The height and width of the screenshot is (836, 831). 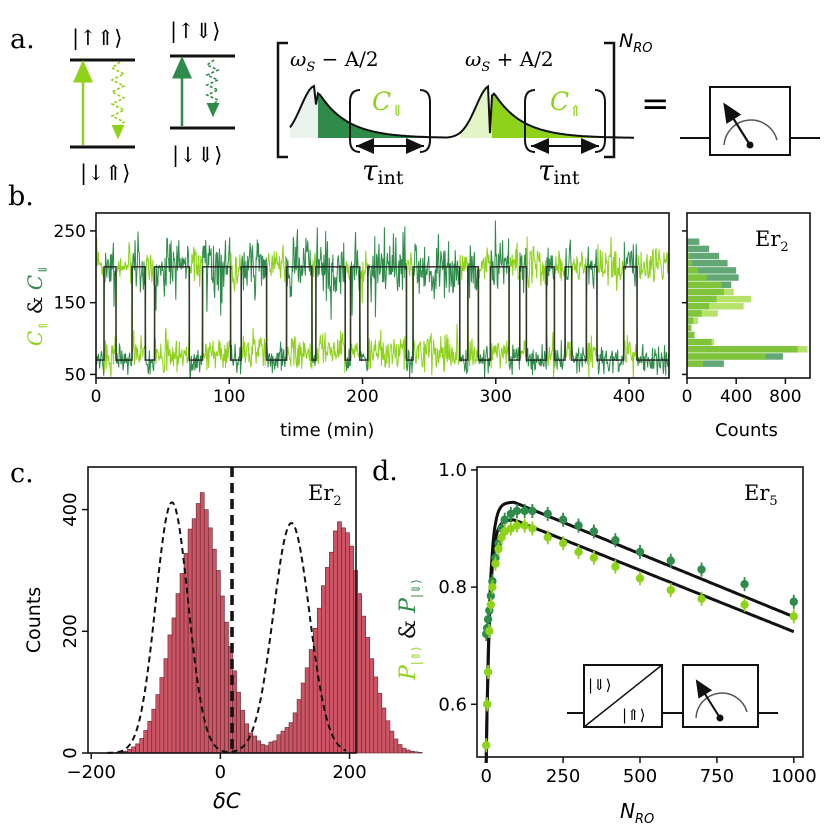 I want to click on histogram-c-frame, so click(x=222, y=610).